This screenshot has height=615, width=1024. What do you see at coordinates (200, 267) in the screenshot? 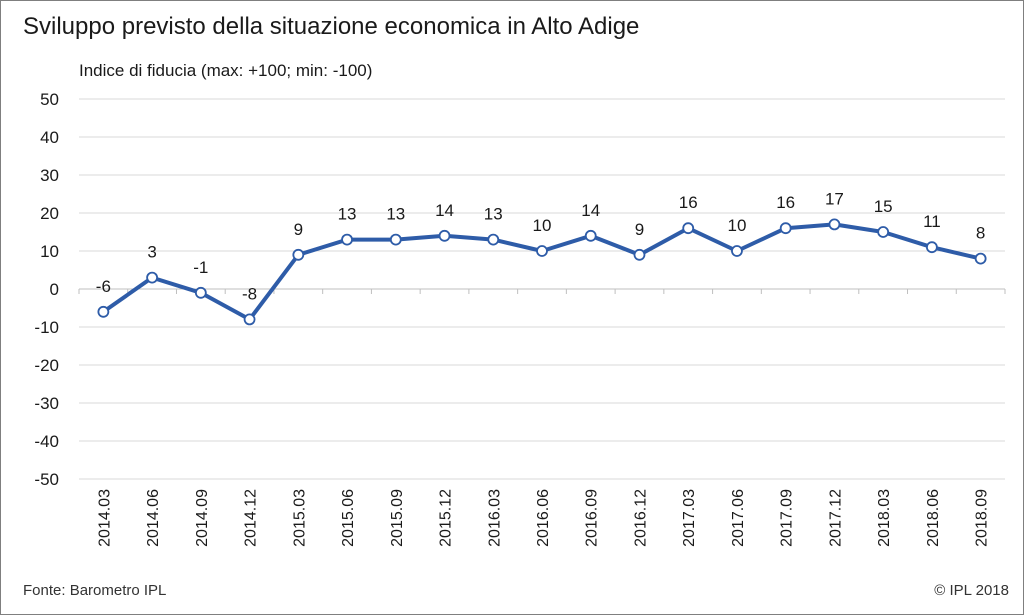
I see `data-label: -1` at bounding box center [200, 267].